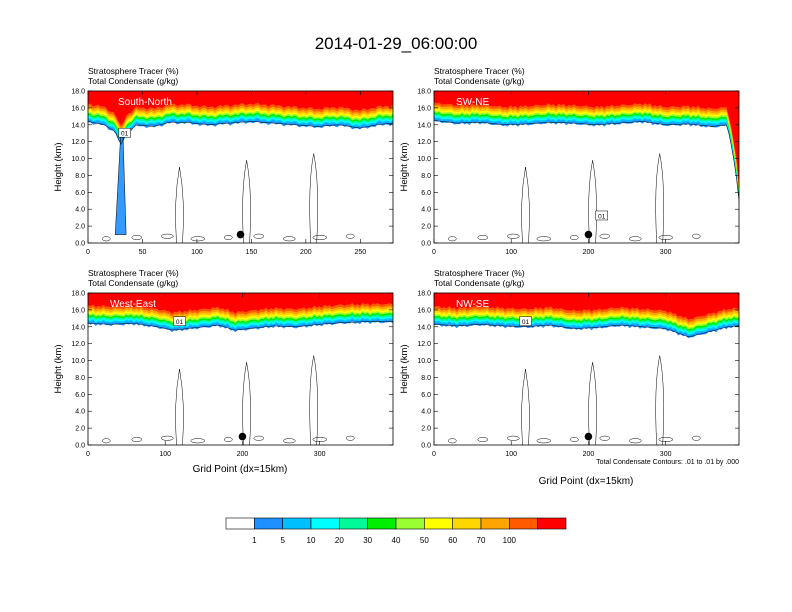  What do you see at coordinates (252, 252) in the screenshot?
I see `x-tick-label: 150` at bounding box center [252, 252].